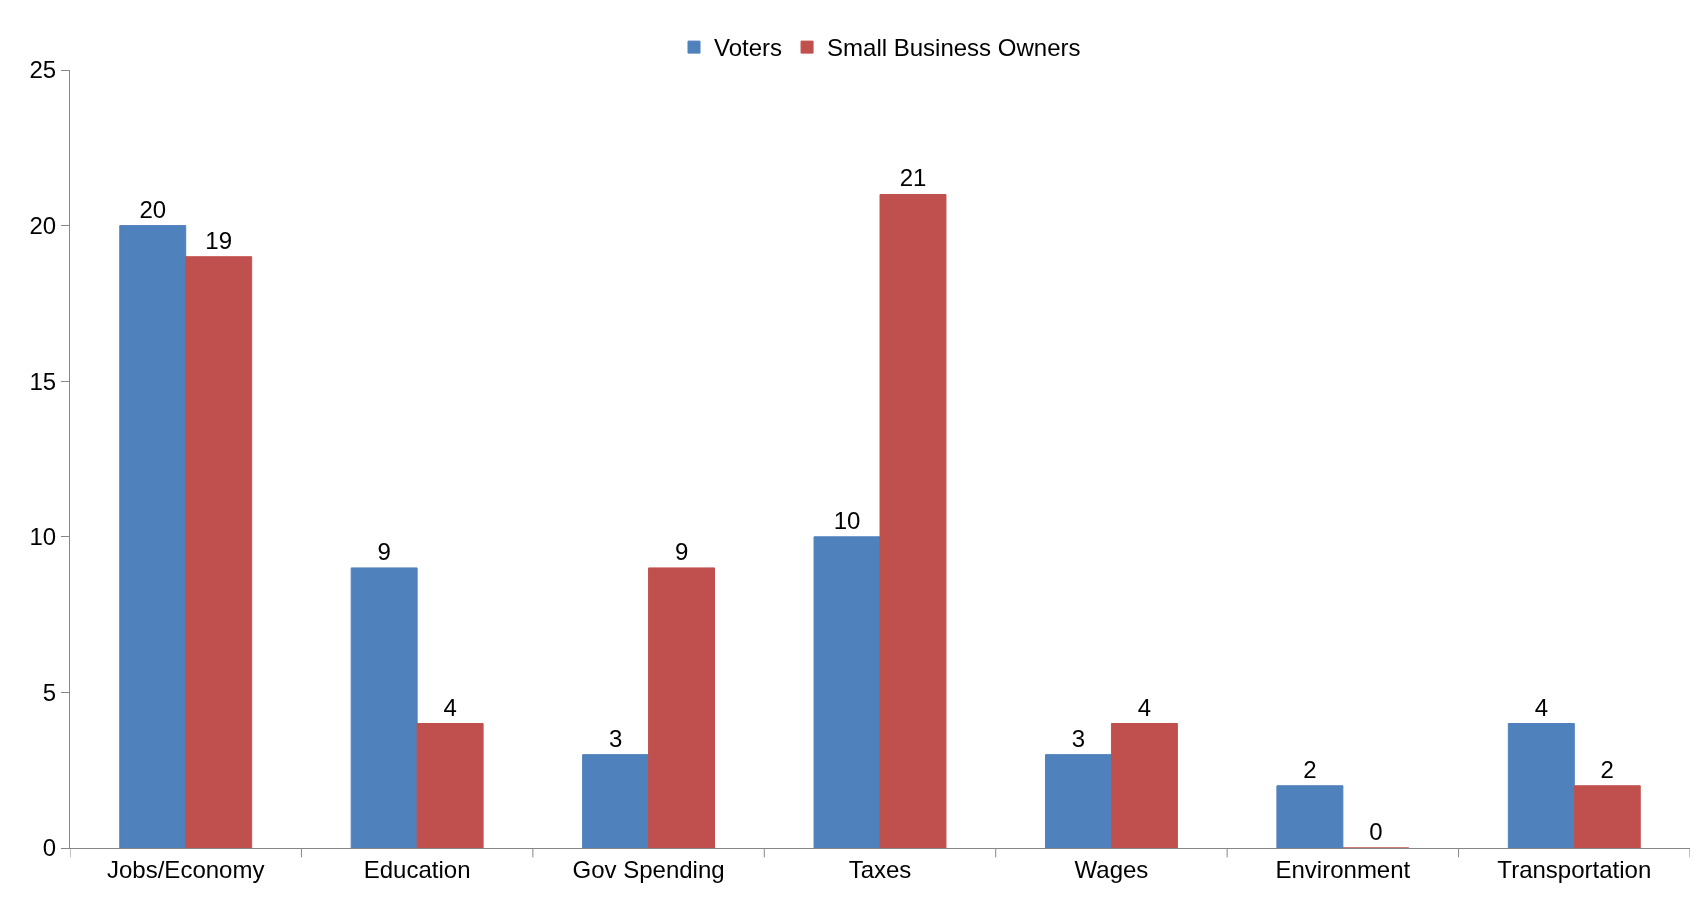  What do you see at coordinates (847, 520) in the screenshot?
I see `data-label: 10` at bounding box center [847, 520].